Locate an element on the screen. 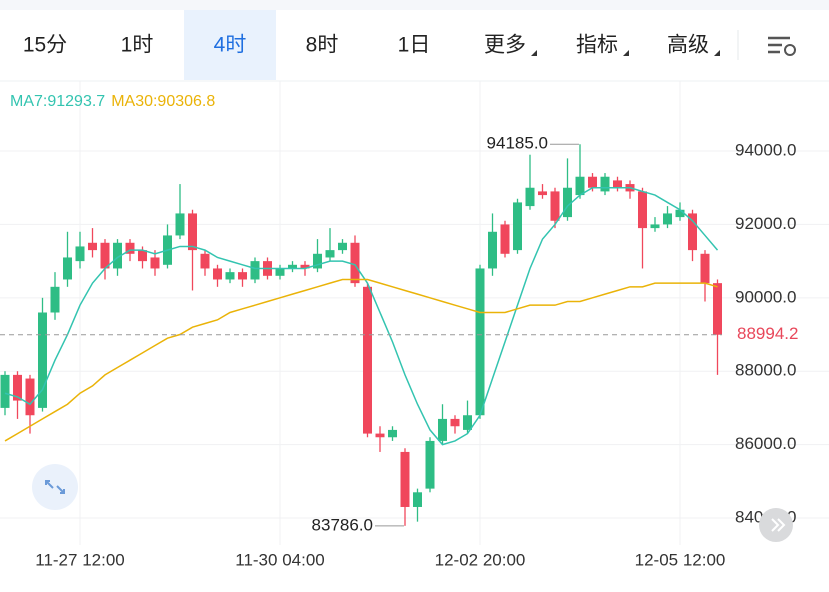  tab: 8时 is located at coordinates (322, 45).